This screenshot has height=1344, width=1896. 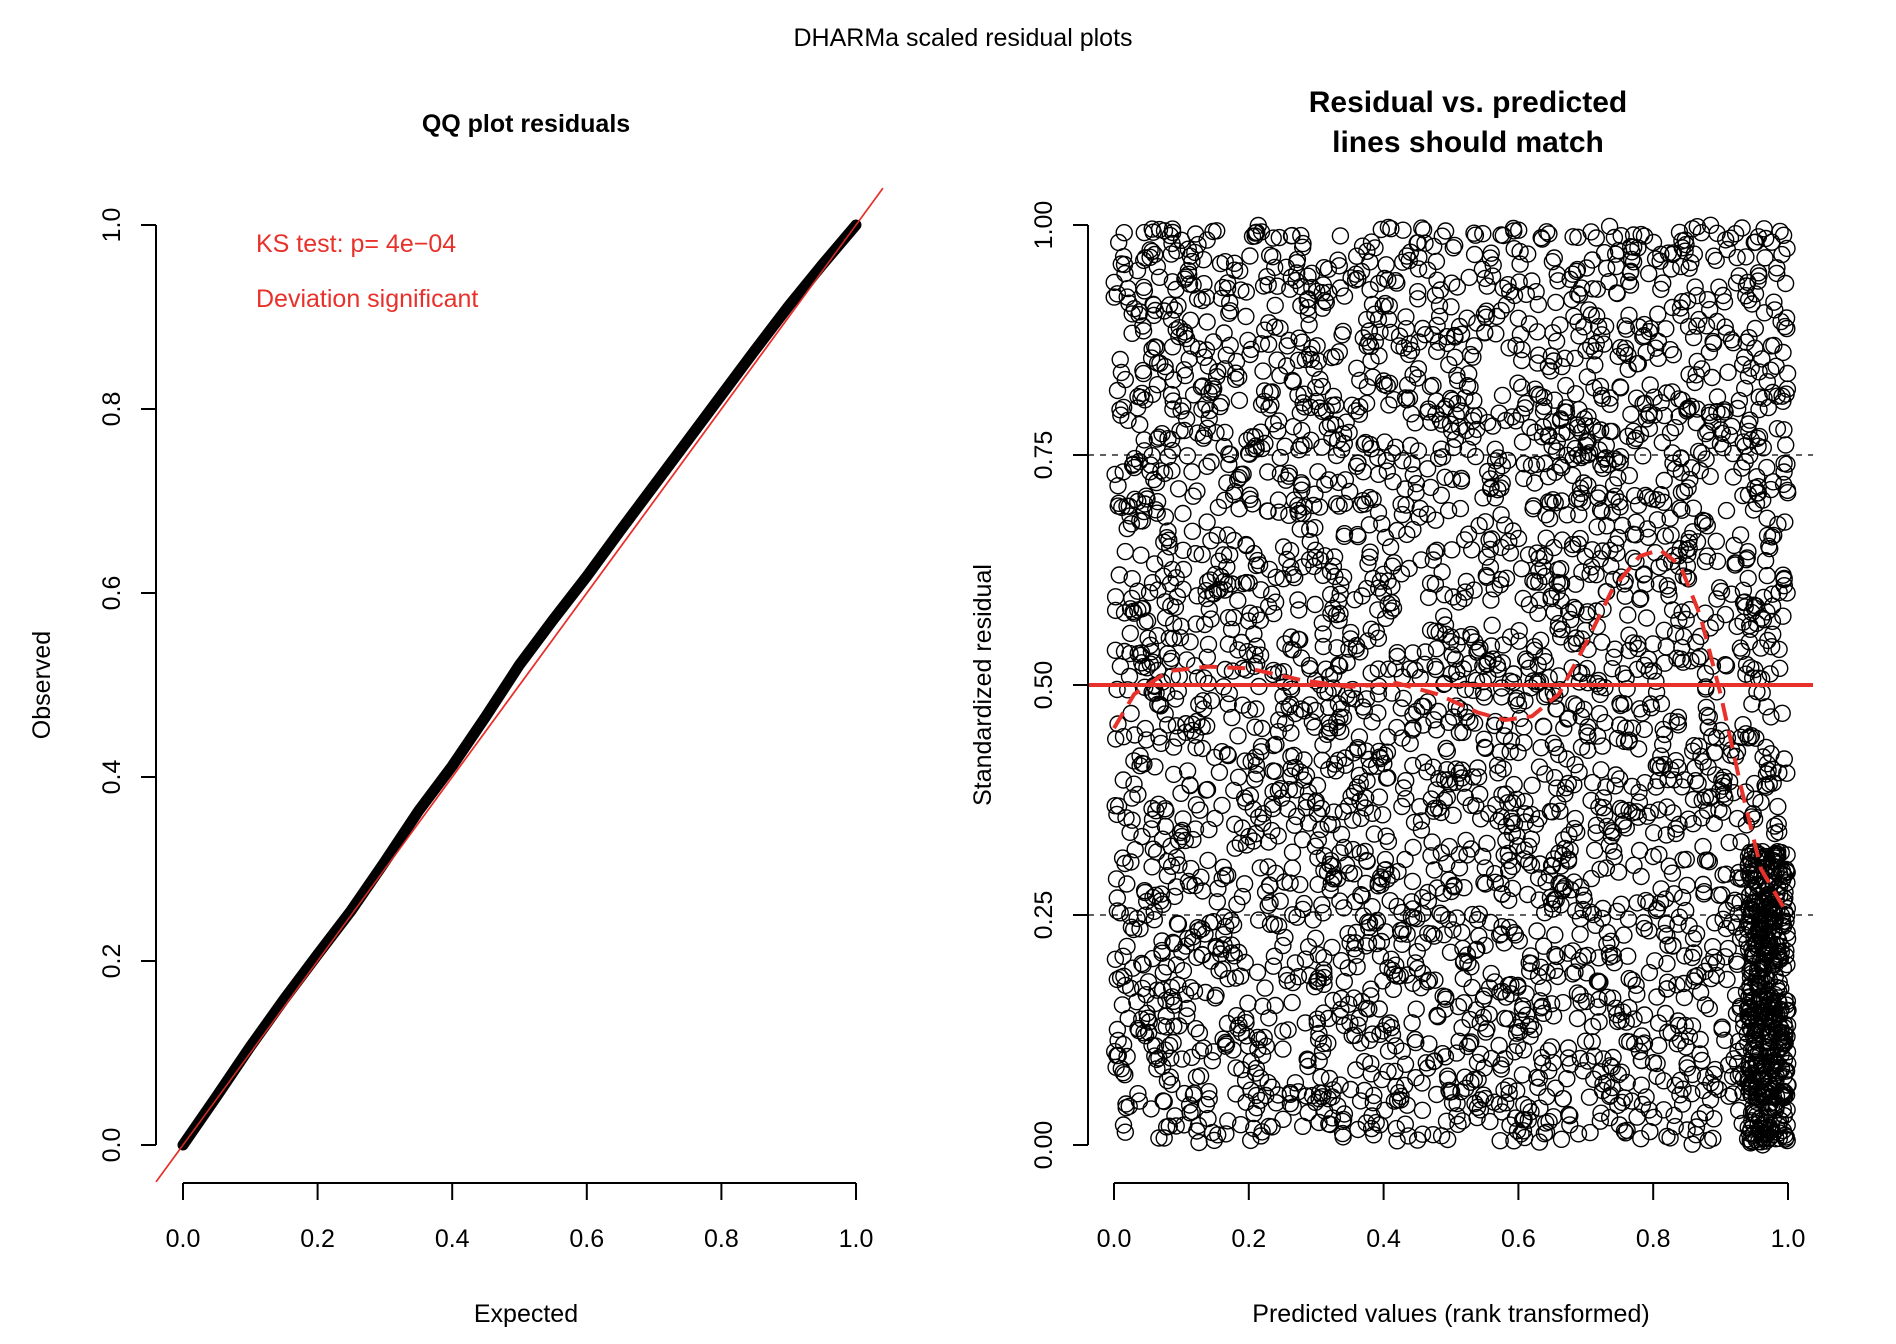 What do you see at coordinates (1653, 1239) in the screenshot?
I see `residual-x-tick-label: 0.8` at bounding box center [1653, 1239].